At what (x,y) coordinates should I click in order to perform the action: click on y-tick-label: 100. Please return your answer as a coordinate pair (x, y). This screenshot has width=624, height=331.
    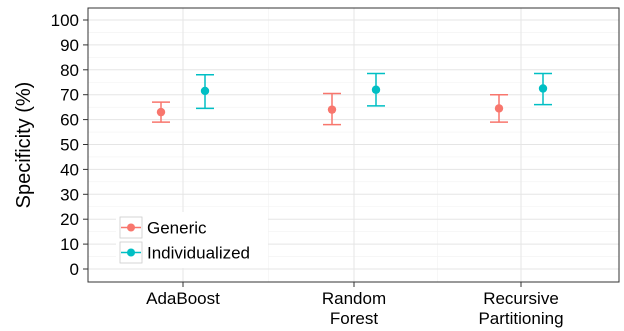
    Looking at the image, I should click on (65, 20).